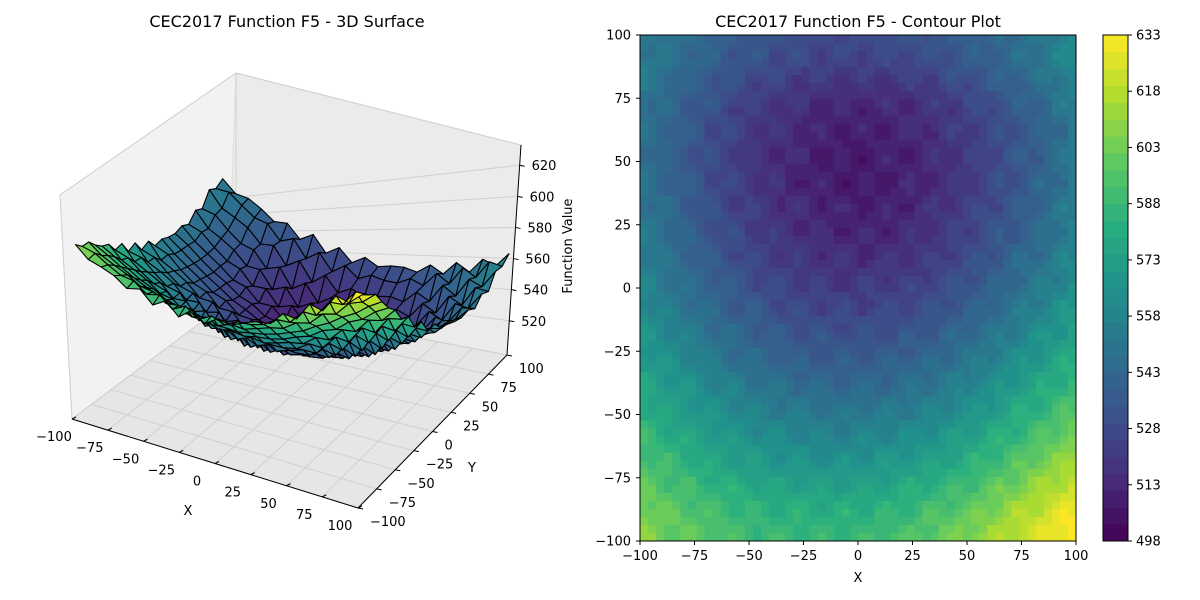 Image resolution: width=1200 pixels, height=600 pixels. What do you see at coordinates (89, 448) in the screenshot?
I see `surface-x-tick-label: −75` at bounding box center [89, 448].